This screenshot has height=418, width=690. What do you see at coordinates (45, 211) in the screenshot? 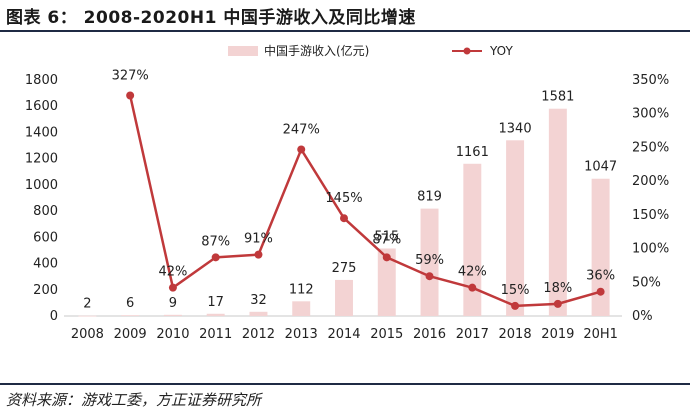
I see `left-axis-tick-label: 800` at bounding box center [45, 211].